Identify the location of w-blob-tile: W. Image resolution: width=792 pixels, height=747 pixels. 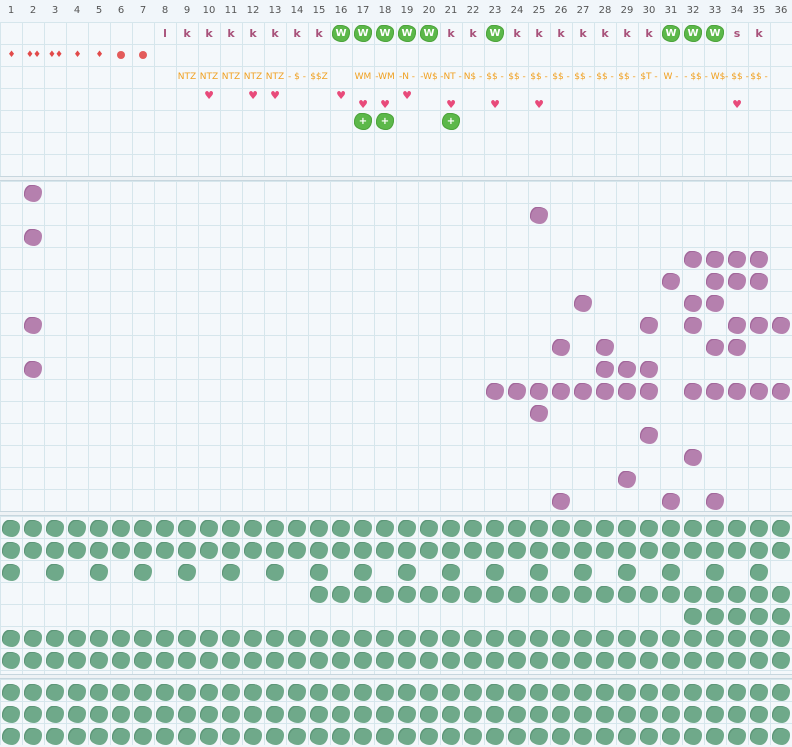
(495, 33).